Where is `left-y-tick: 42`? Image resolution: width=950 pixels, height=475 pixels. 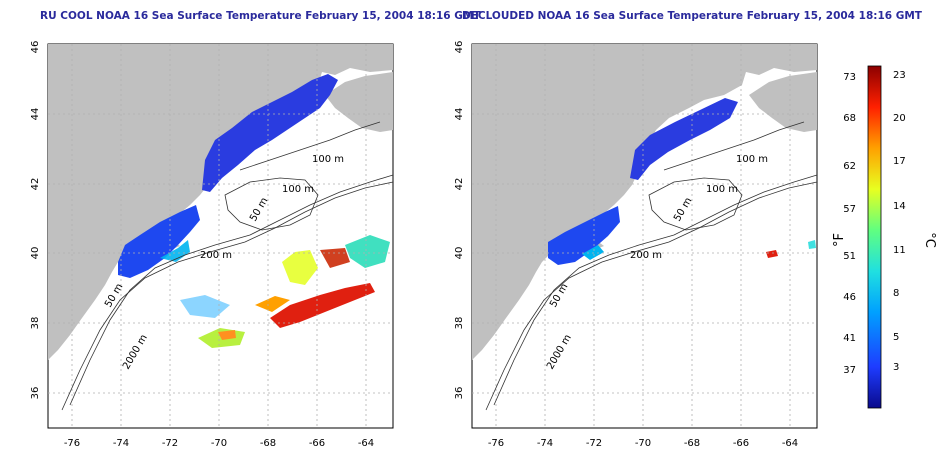
left-y-tick: 42 is located at coordinates (35, 184).